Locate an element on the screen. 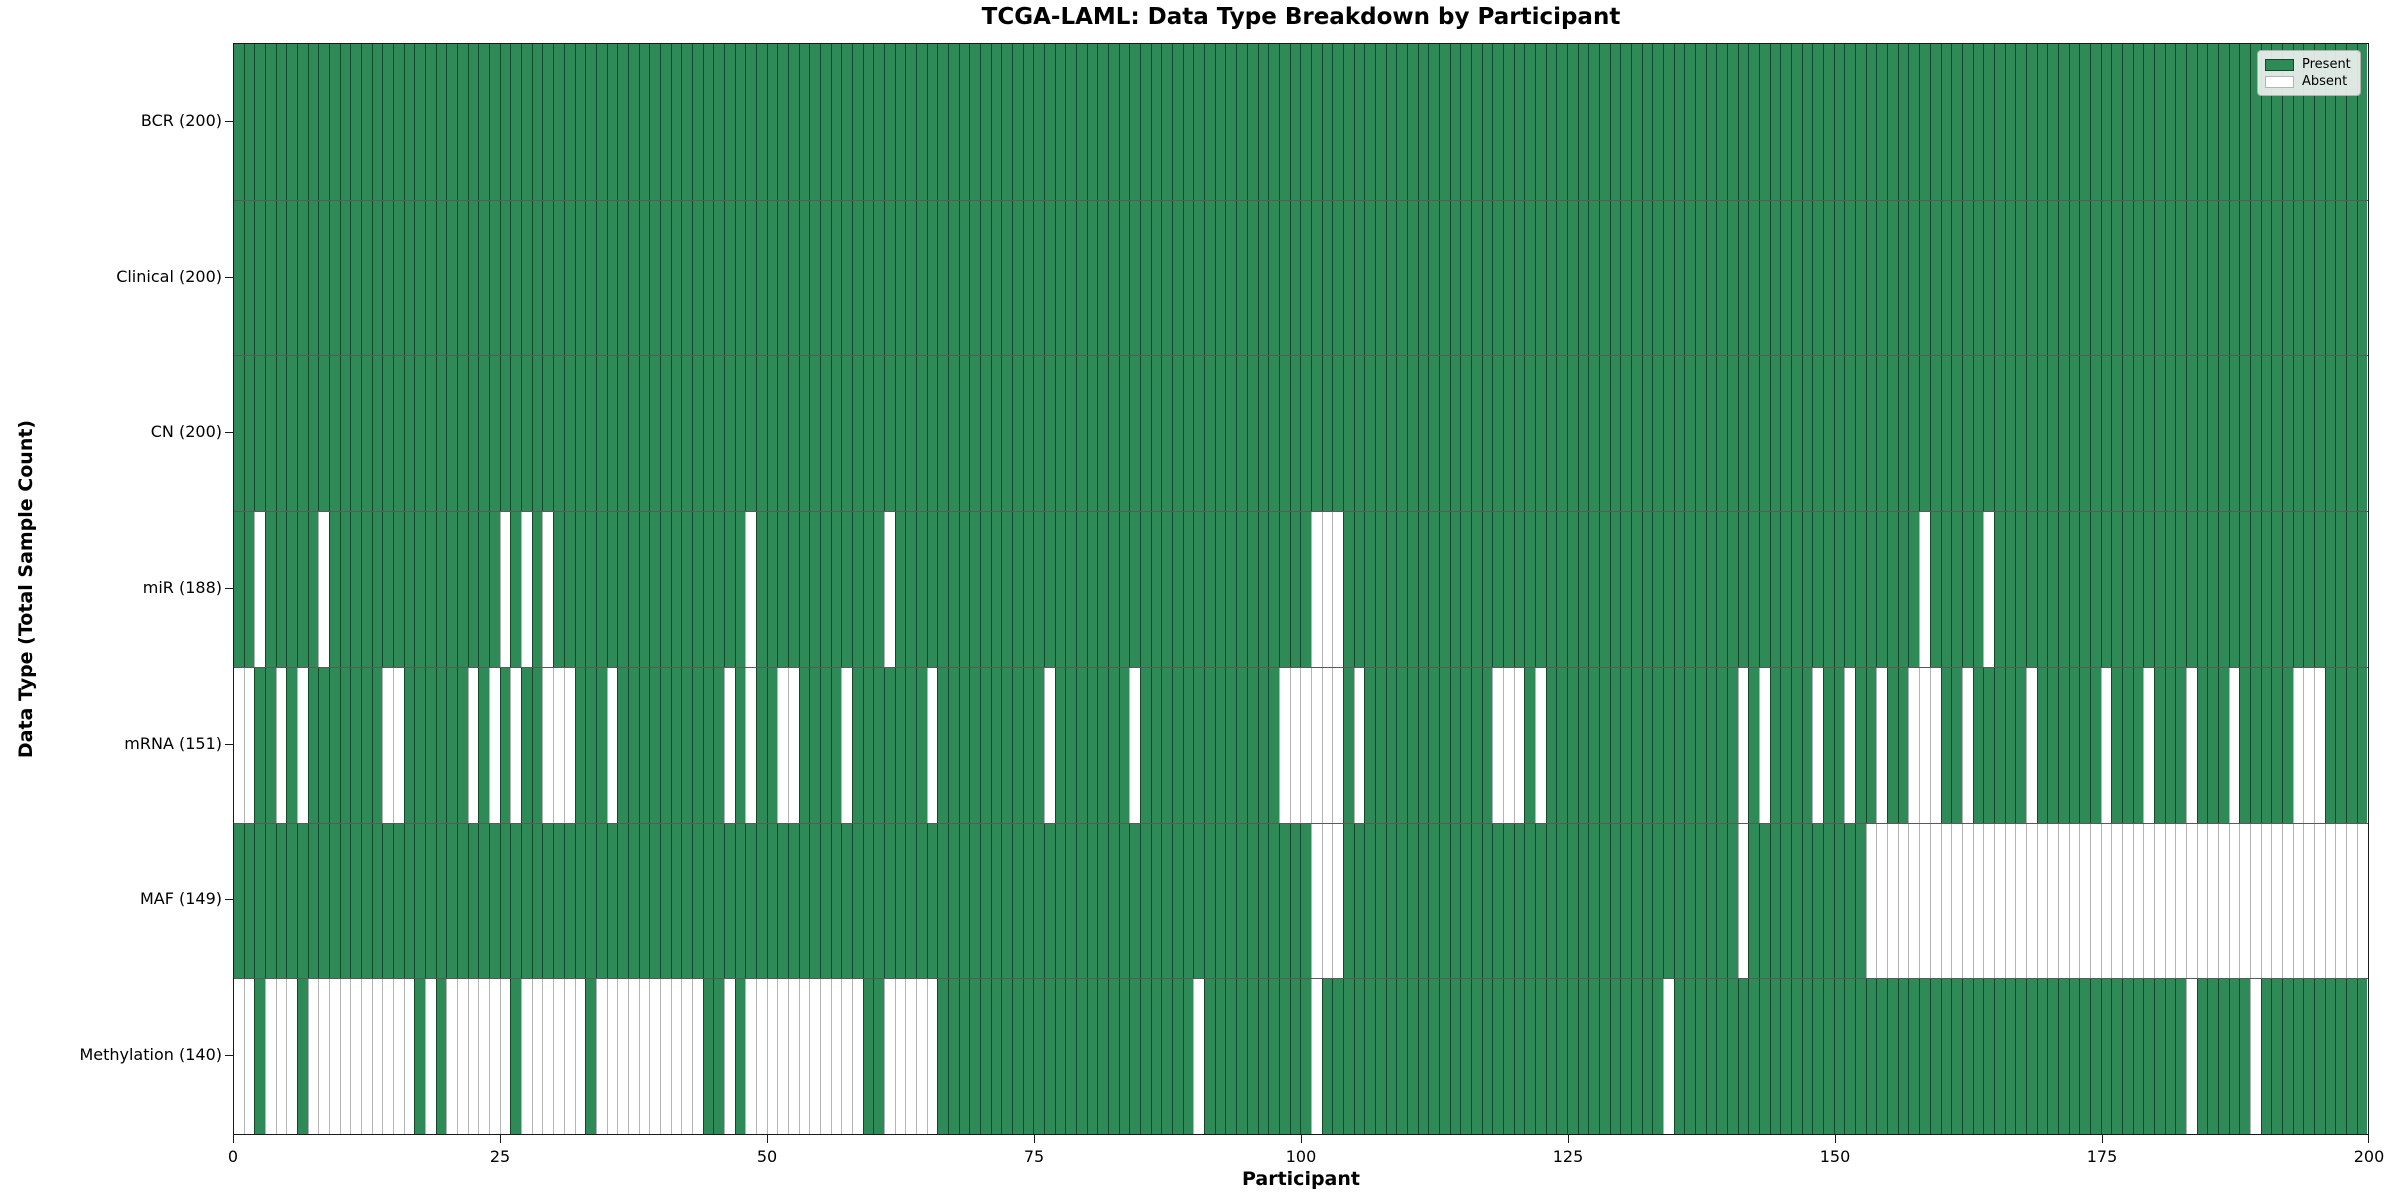  x-tick-label-200: 200 is located at coordinates (2369, 1156).